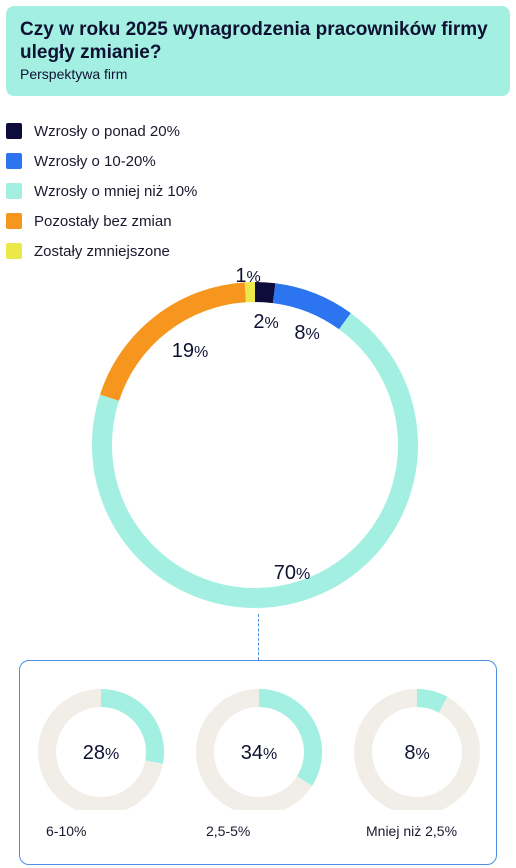  Describe the element at coordinates (259, 753) in the screenshot. I see `donut-value-label: 34%` at that location.